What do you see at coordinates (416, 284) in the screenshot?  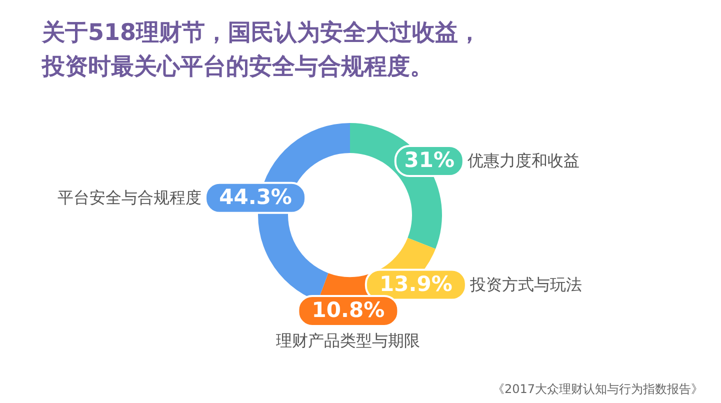 I see `data-label: 13.9%` at bounding box center [416, 284].